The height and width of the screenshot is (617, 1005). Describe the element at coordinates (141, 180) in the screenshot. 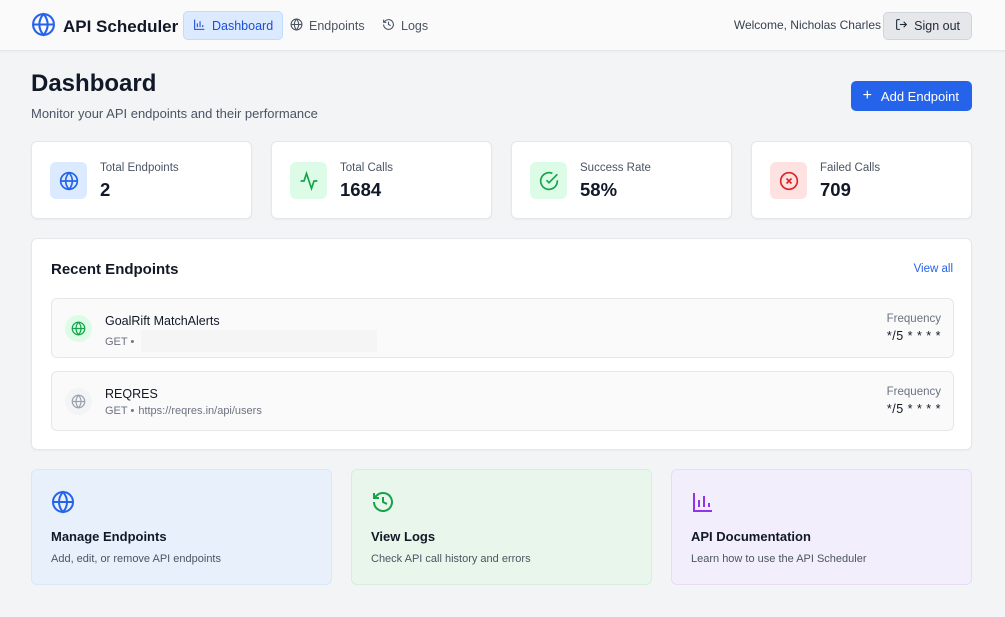

I see `stat-card-total-endpoints: Total Endpoints 2` at that location.